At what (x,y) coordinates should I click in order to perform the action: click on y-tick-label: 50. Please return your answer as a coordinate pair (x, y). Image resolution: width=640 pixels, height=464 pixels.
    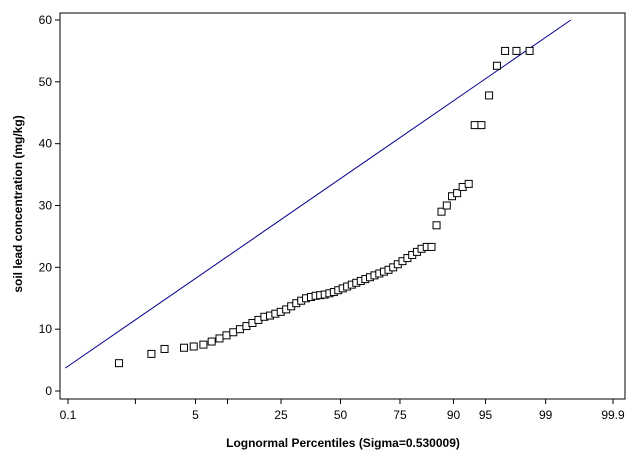
    Looking at the image, I should click on (46, 82).